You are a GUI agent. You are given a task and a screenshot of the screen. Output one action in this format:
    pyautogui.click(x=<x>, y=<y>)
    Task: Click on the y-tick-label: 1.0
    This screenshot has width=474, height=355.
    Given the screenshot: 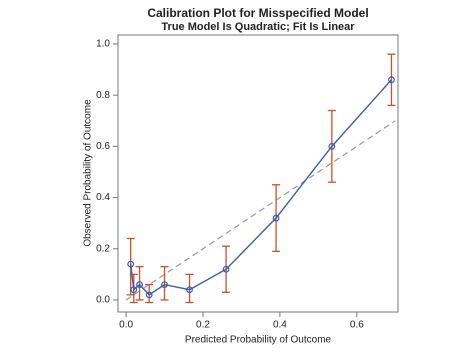 What is the action you would take?
    pyautogui.click(x=103, y=44)
    